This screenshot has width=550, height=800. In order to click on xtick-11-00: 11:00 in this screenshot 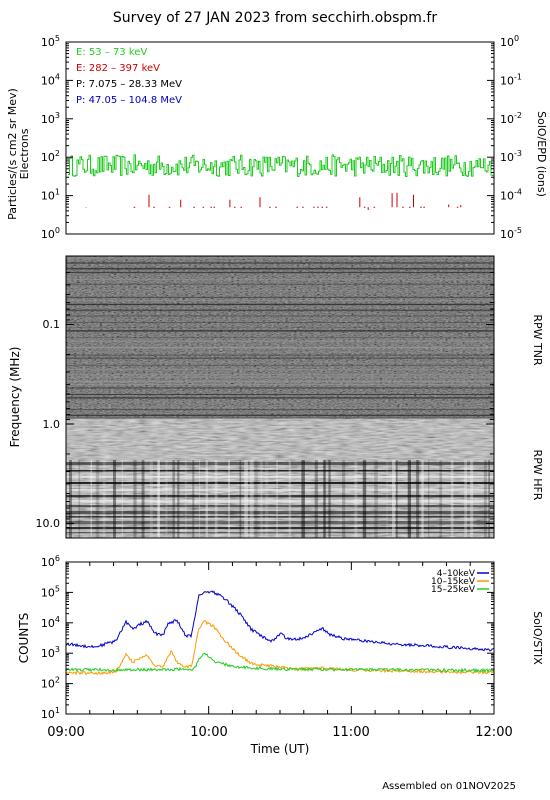, I will do `click(350, 732)`.